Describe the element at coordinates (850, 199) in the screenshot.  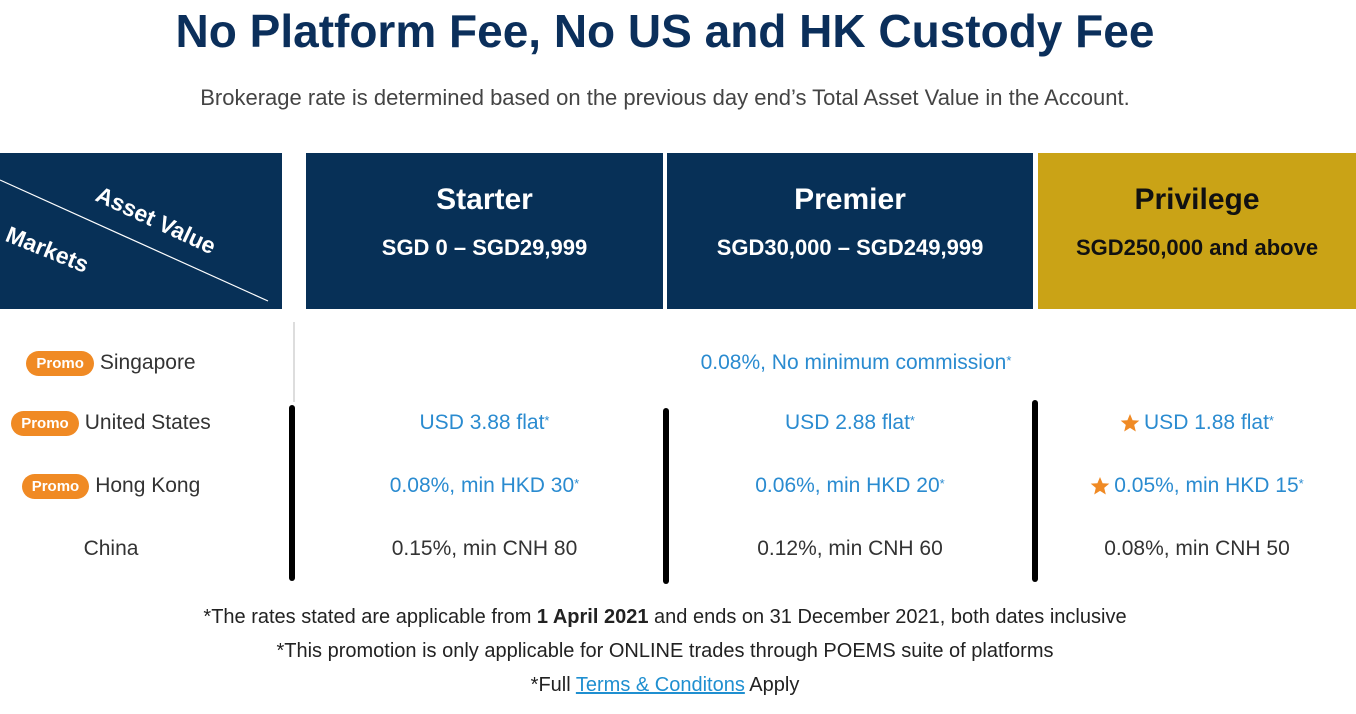
I see `tier-name: Premier` at that location.